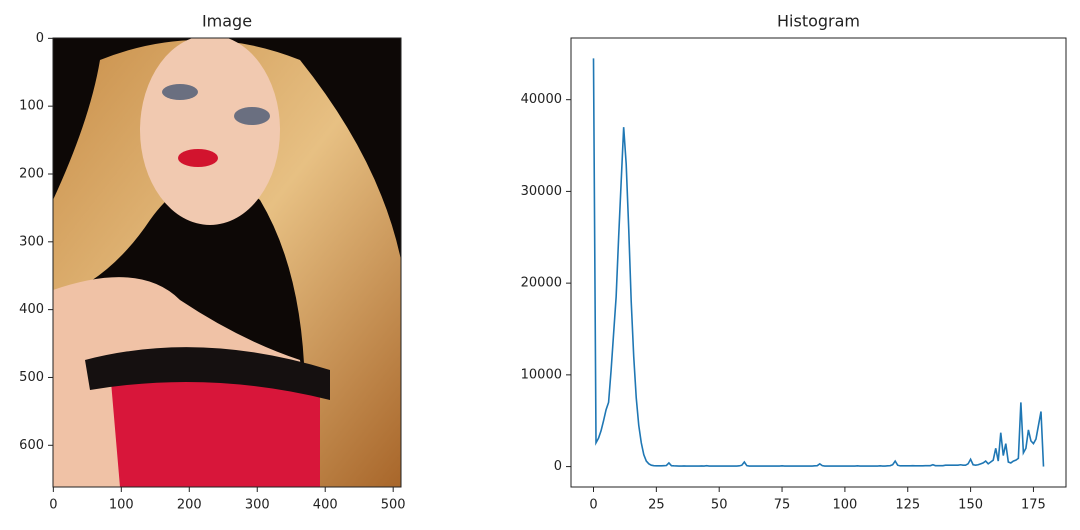  Describe the element at coordinates (31, 309) in the screenshot. I see `y-tick-label: 400` at that location.